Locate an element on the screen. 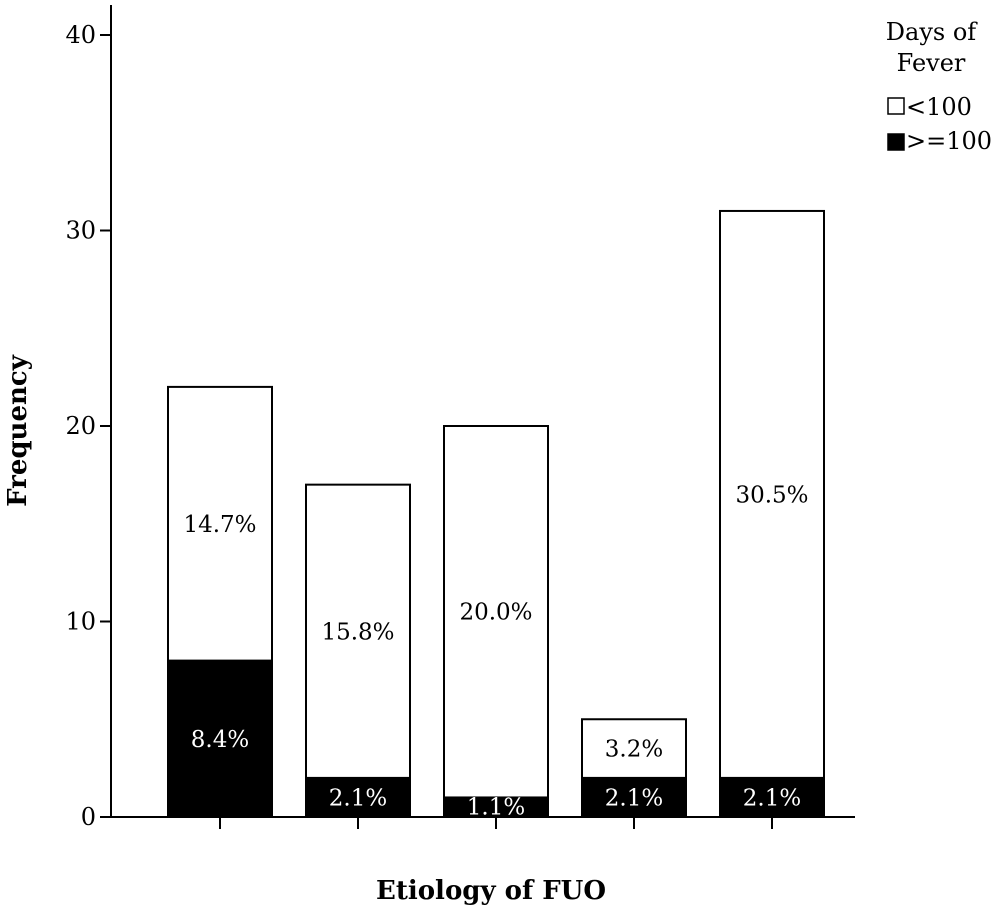  bar-label-ge100-4: 2.1% is located at coordinates (634, 798).